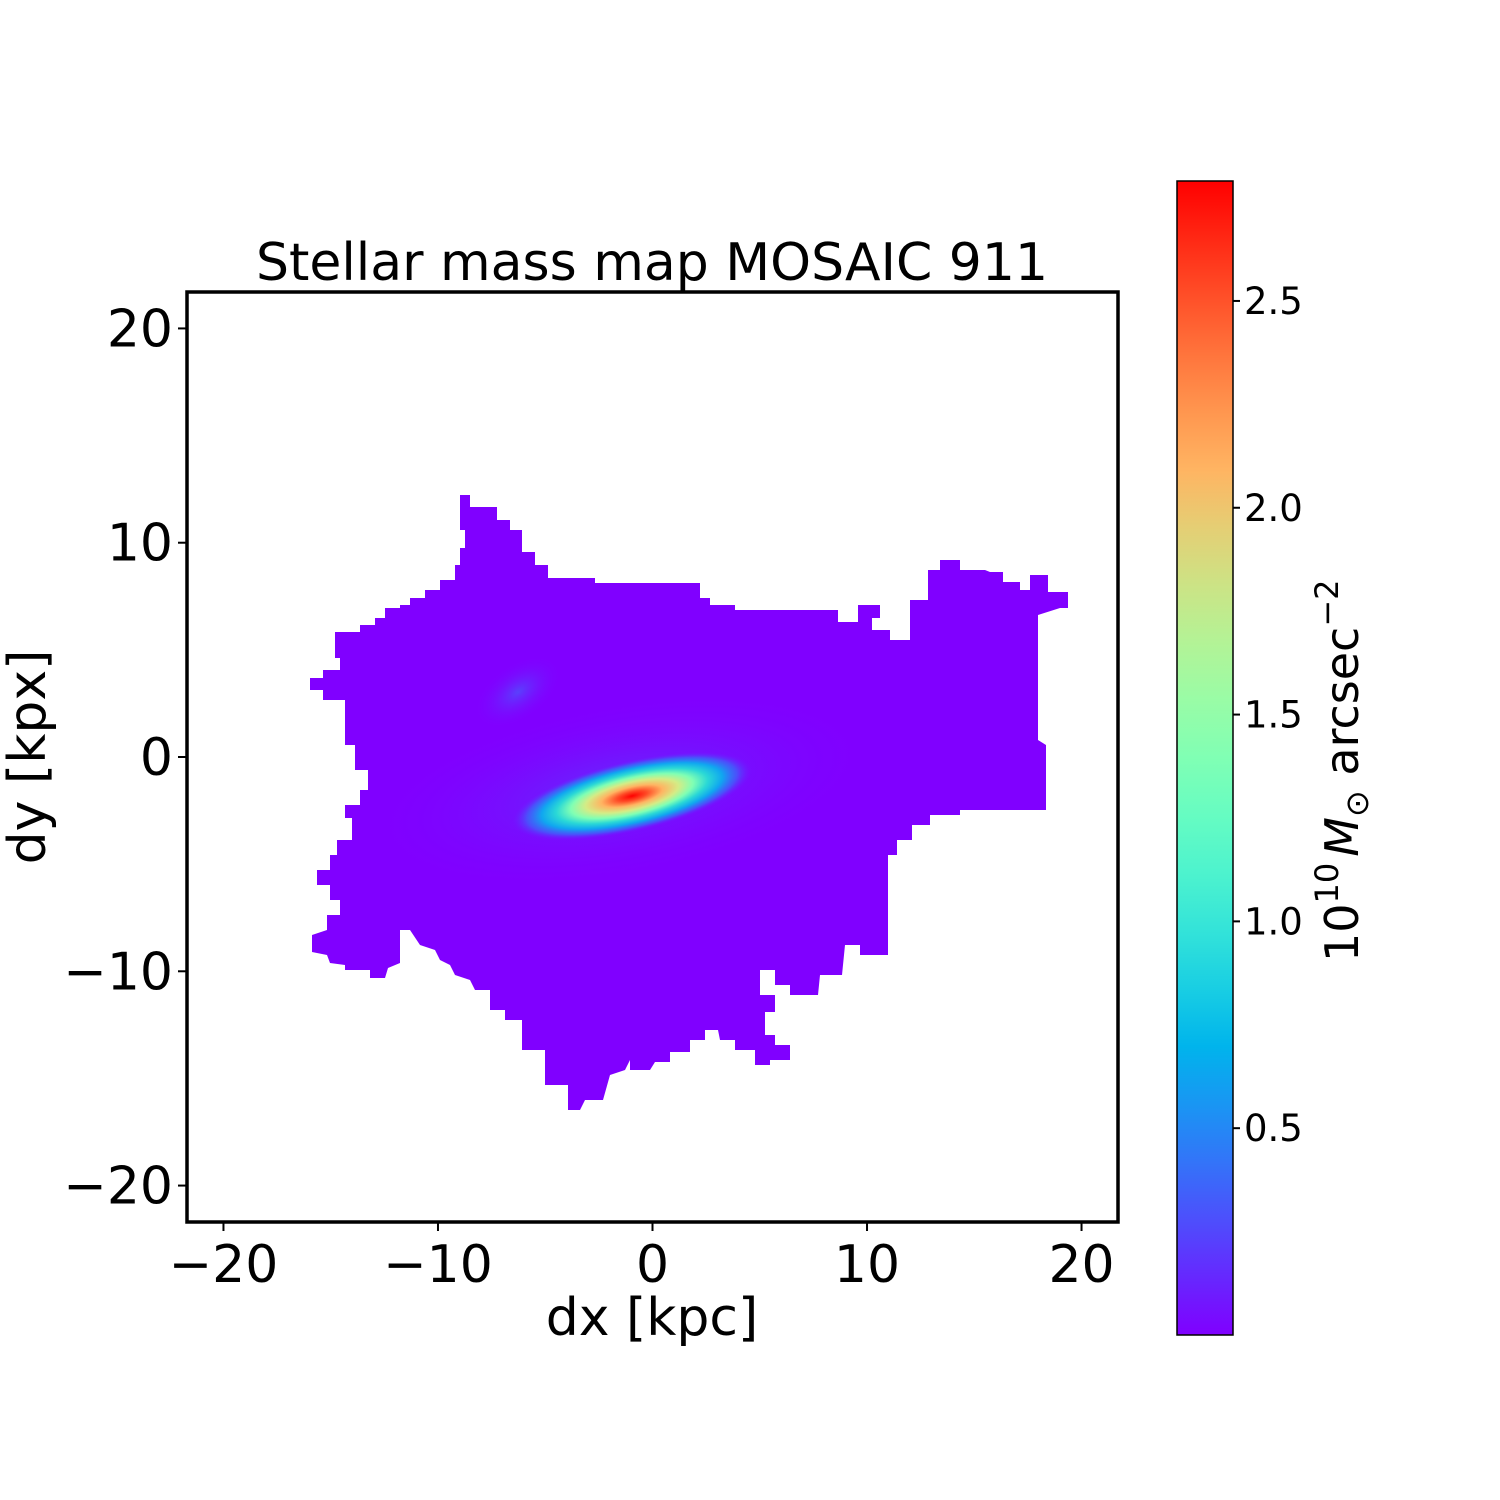 The image size is (1500, 1500). What do you see at coordinates (156, 758) in the screenshot?
I see `y-tick-label: 0` at bounding box center [156, 758].